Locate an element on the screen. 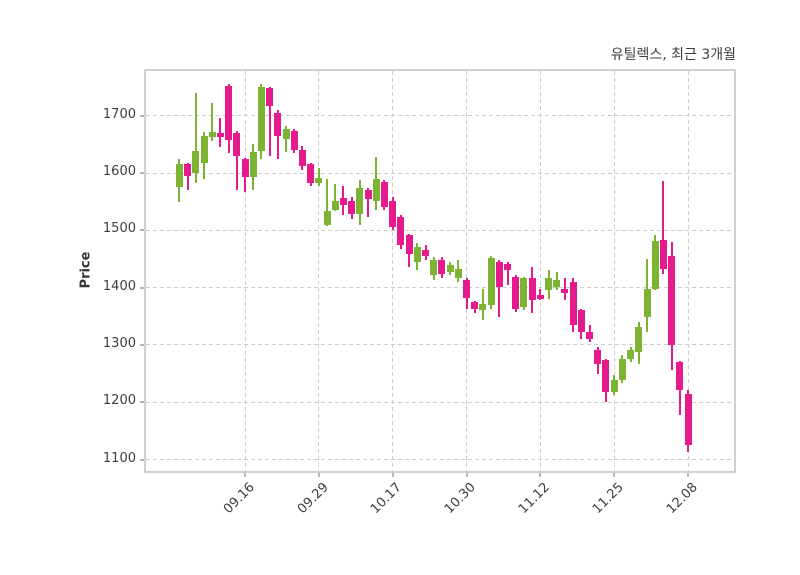  x-tick-label: 11.25 is located at coordinates (608, 498).